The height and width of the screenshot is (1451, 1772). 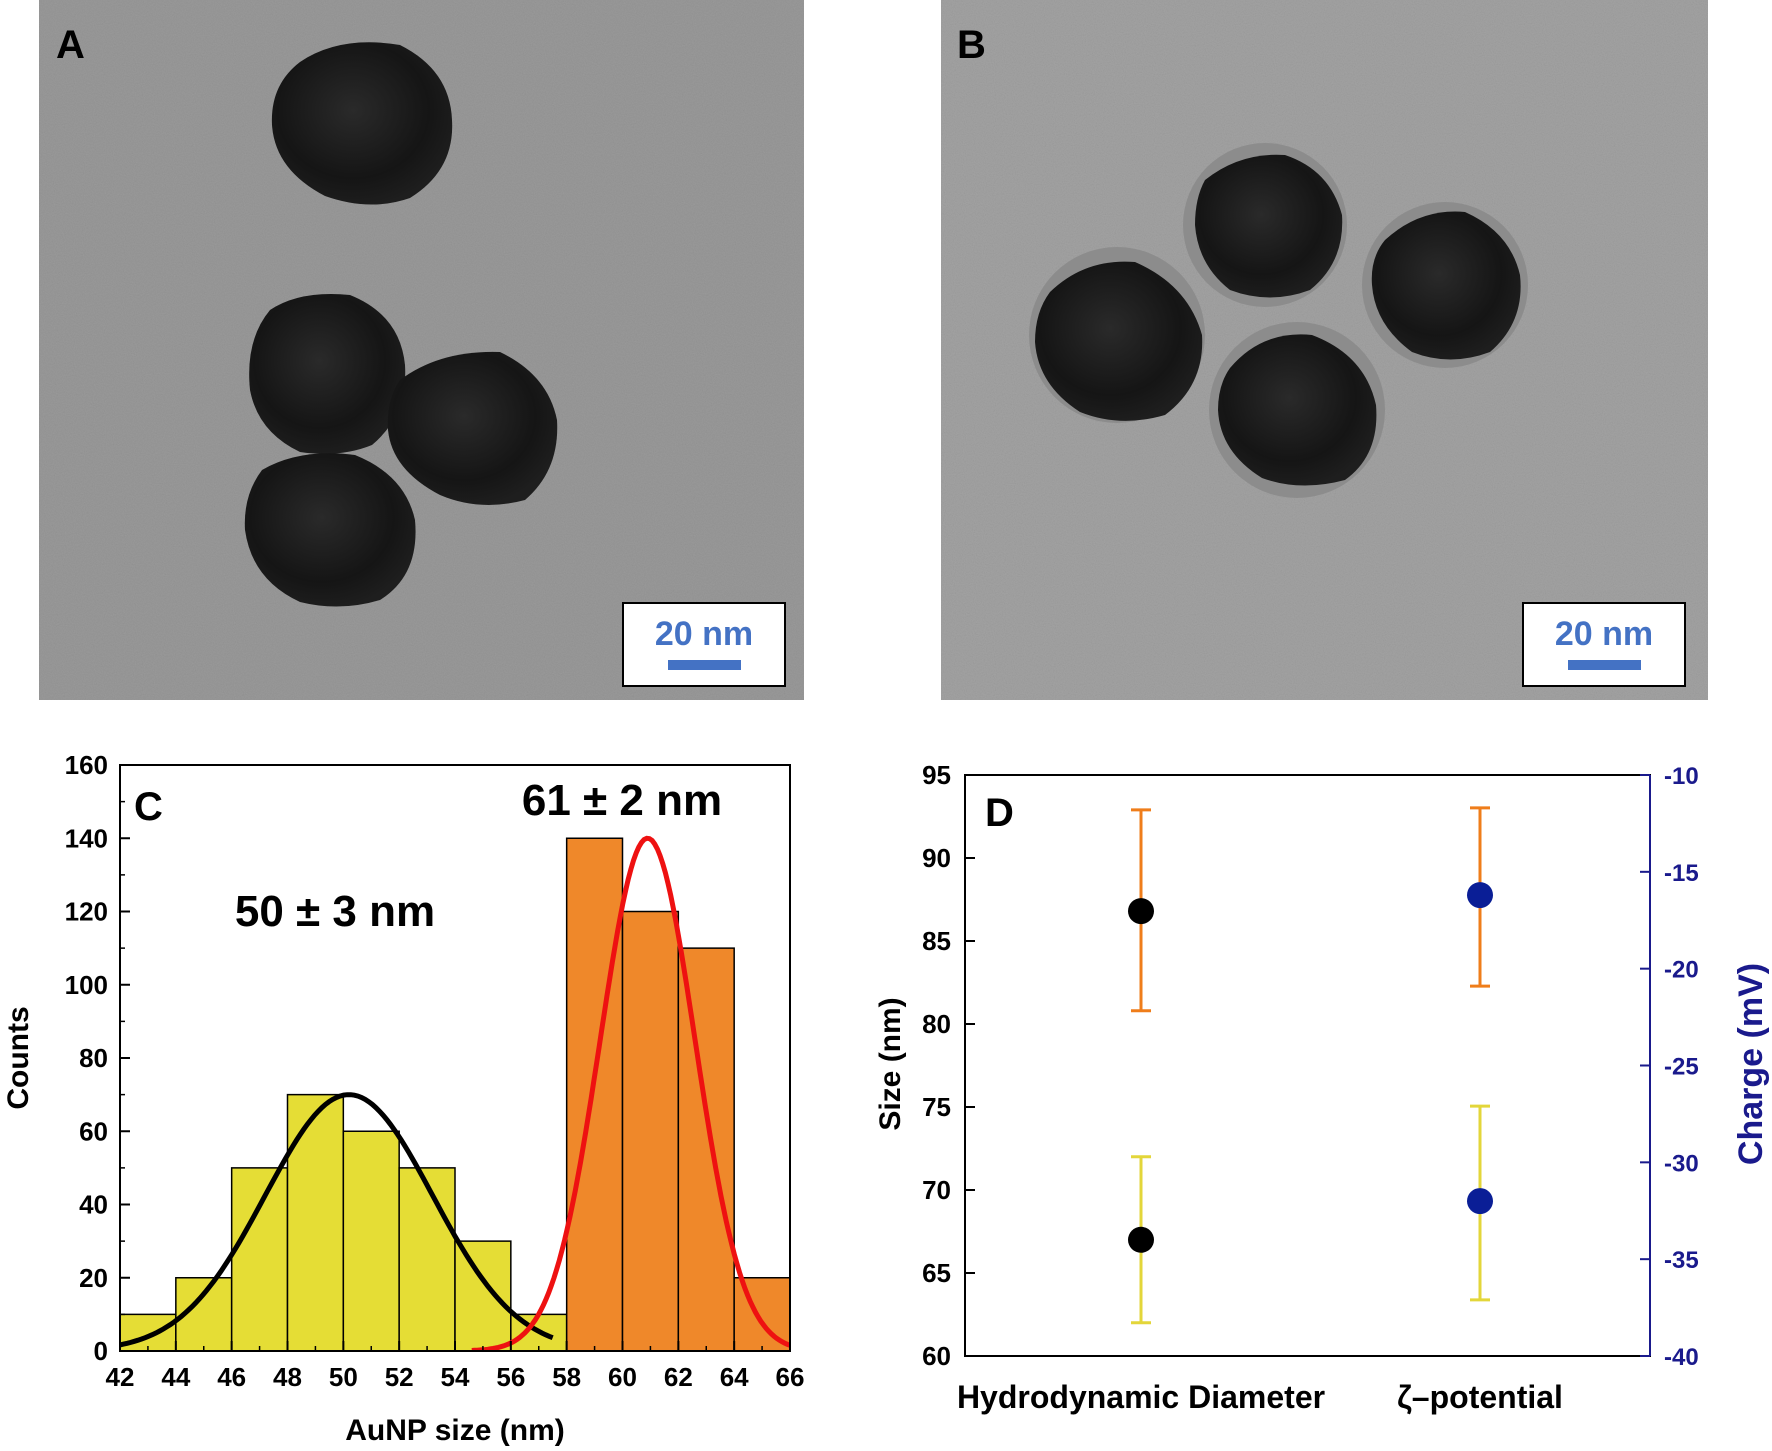 What do you see at coordinates (93, 1205) in the screenshot?
I see `y-tick-label: 40` at bounding box center [93, 1205].